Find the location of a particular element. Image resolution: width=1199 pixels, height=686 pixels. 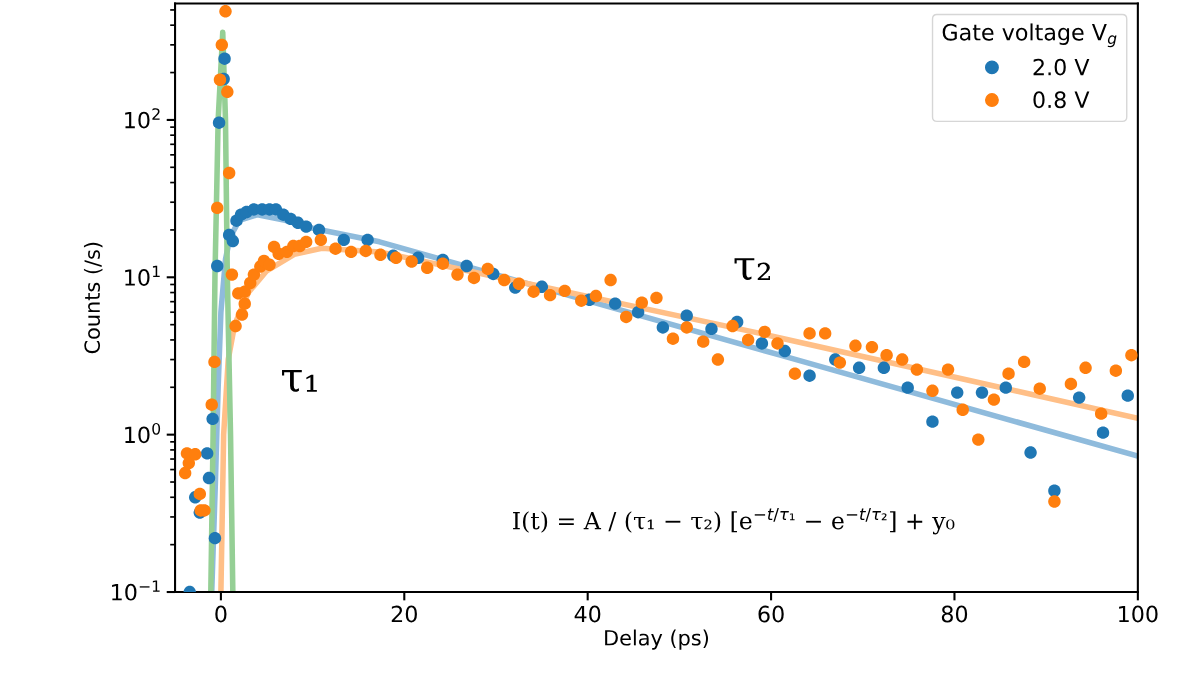

legend-label: 0.8 V is located at coordinates (1061, 100).